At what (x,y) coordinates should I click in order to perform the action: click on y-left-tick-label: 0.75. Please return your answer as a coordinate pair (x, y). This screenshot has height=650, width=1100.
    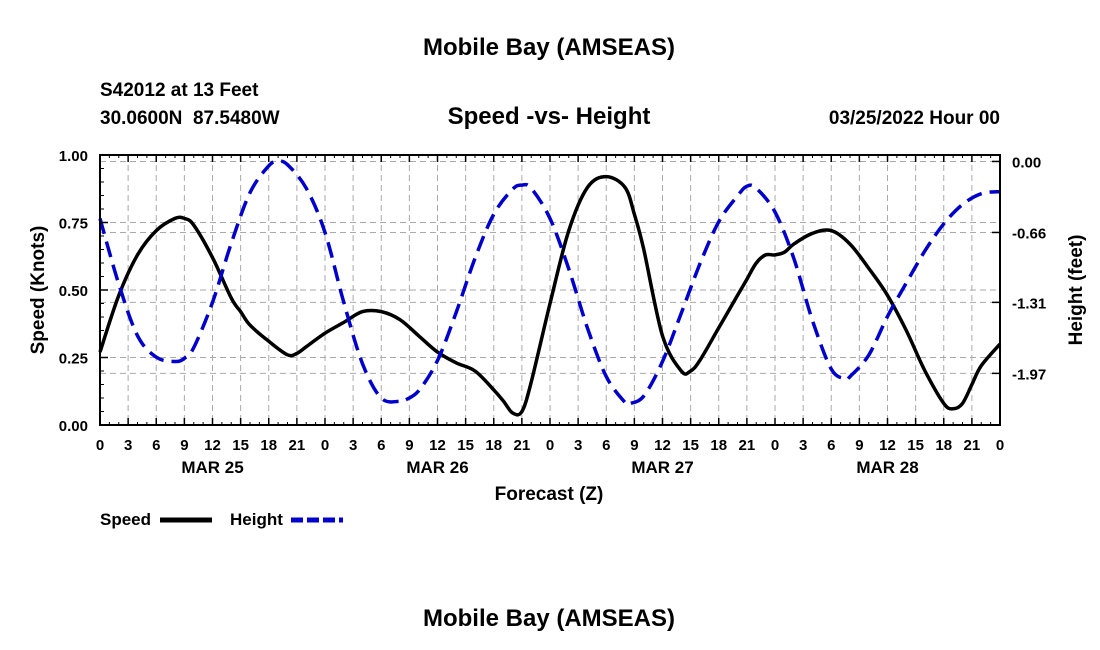
    Looking at the image, I should click on (73, 224).